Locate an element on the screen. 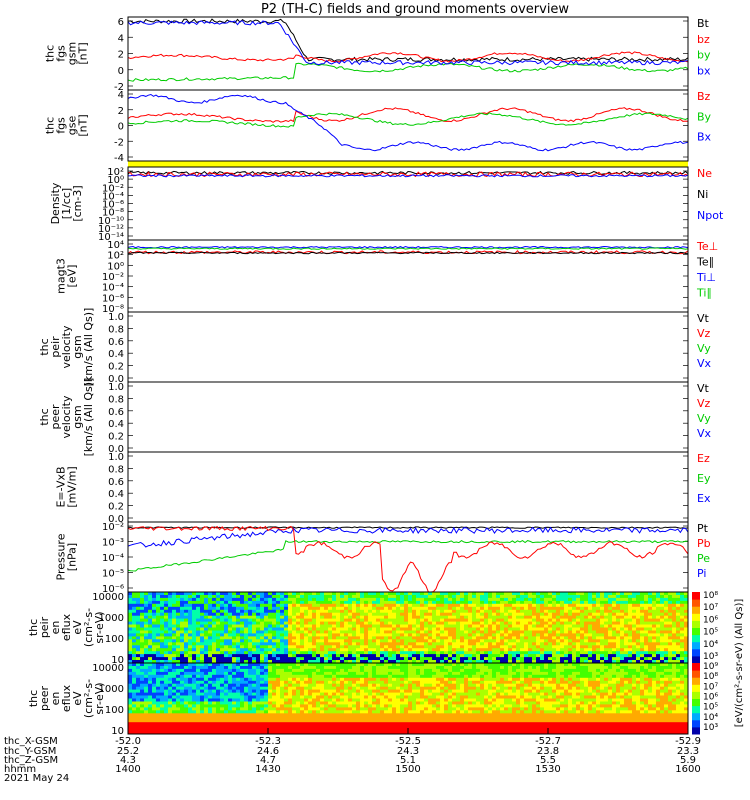  legend-item: Vz is located at coordinates (704, 403).